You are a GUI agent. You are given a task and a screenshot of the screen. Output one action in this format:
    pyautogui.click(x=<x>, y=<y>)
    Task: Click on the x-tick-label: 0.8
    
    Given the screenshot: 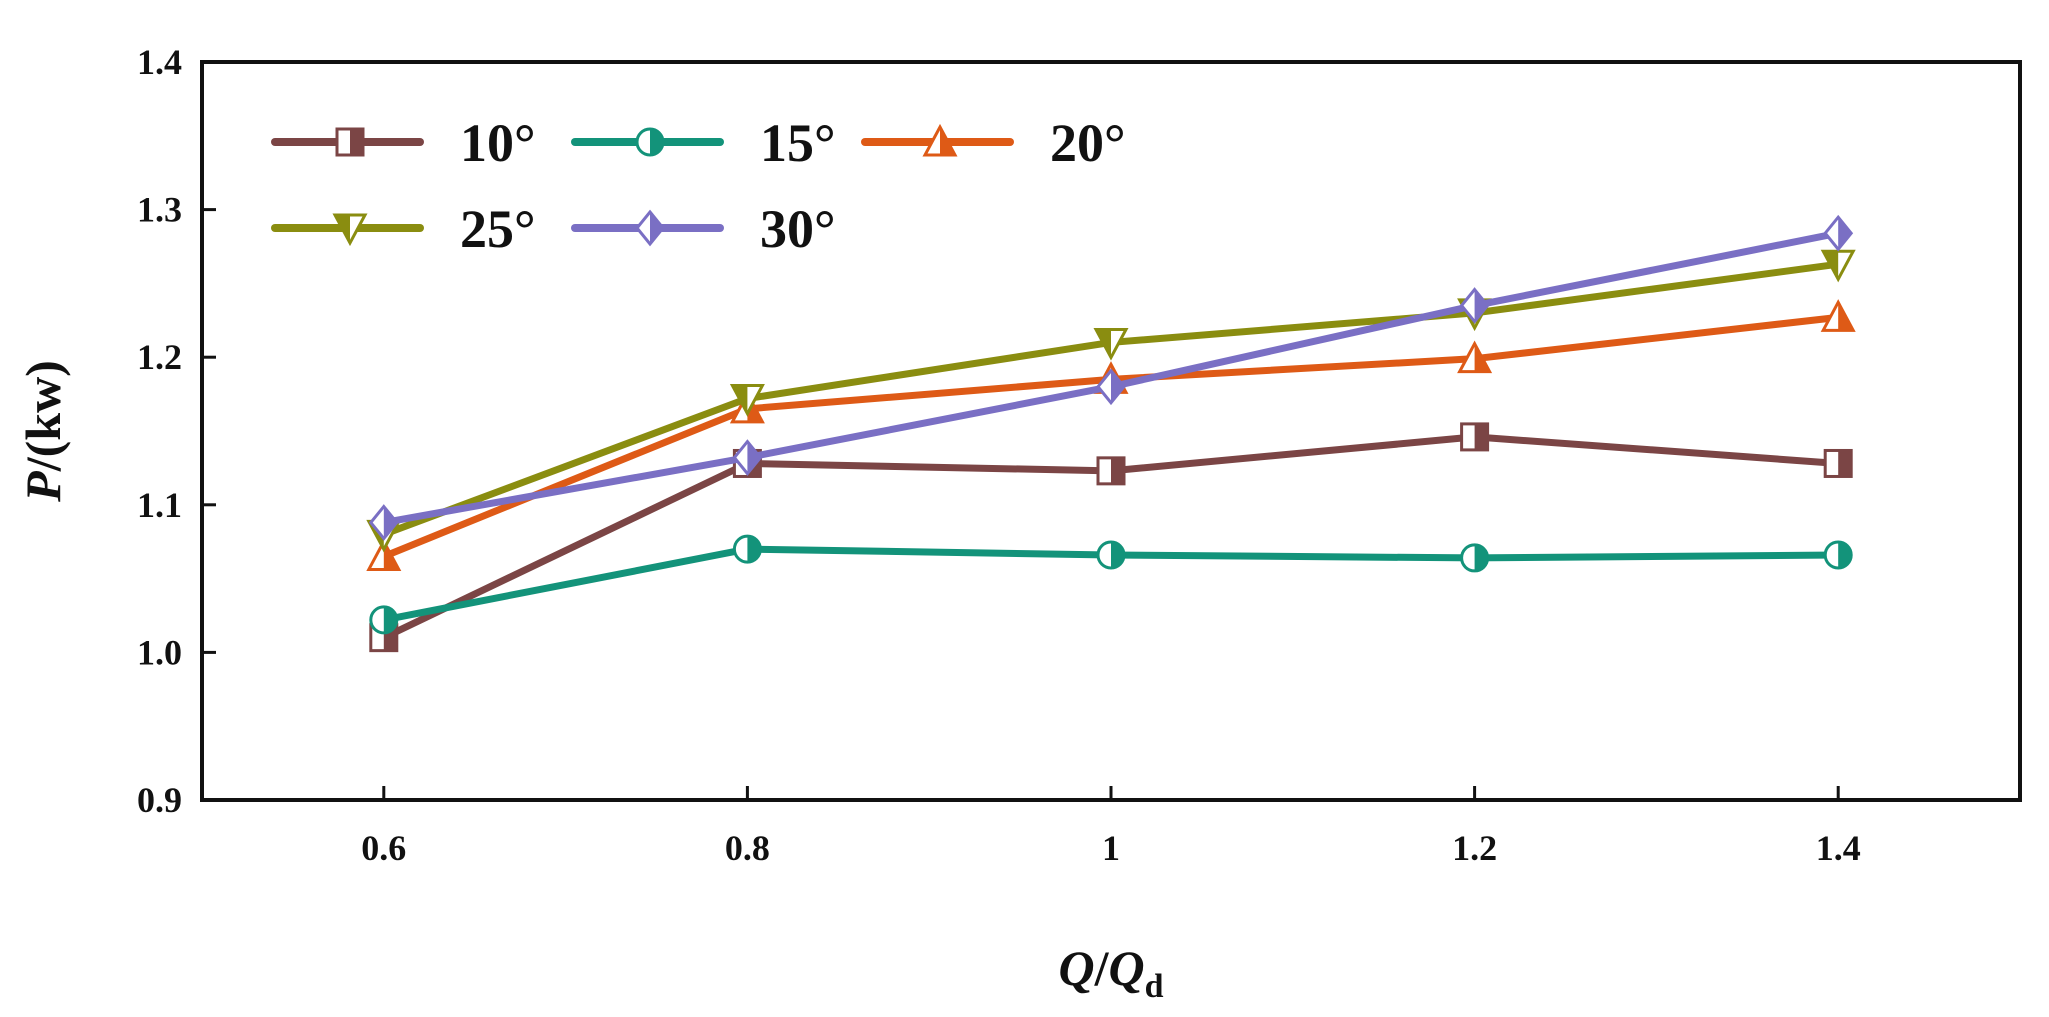 What is the action you would take?
    pyautogui.click(x=747, y=848)
    